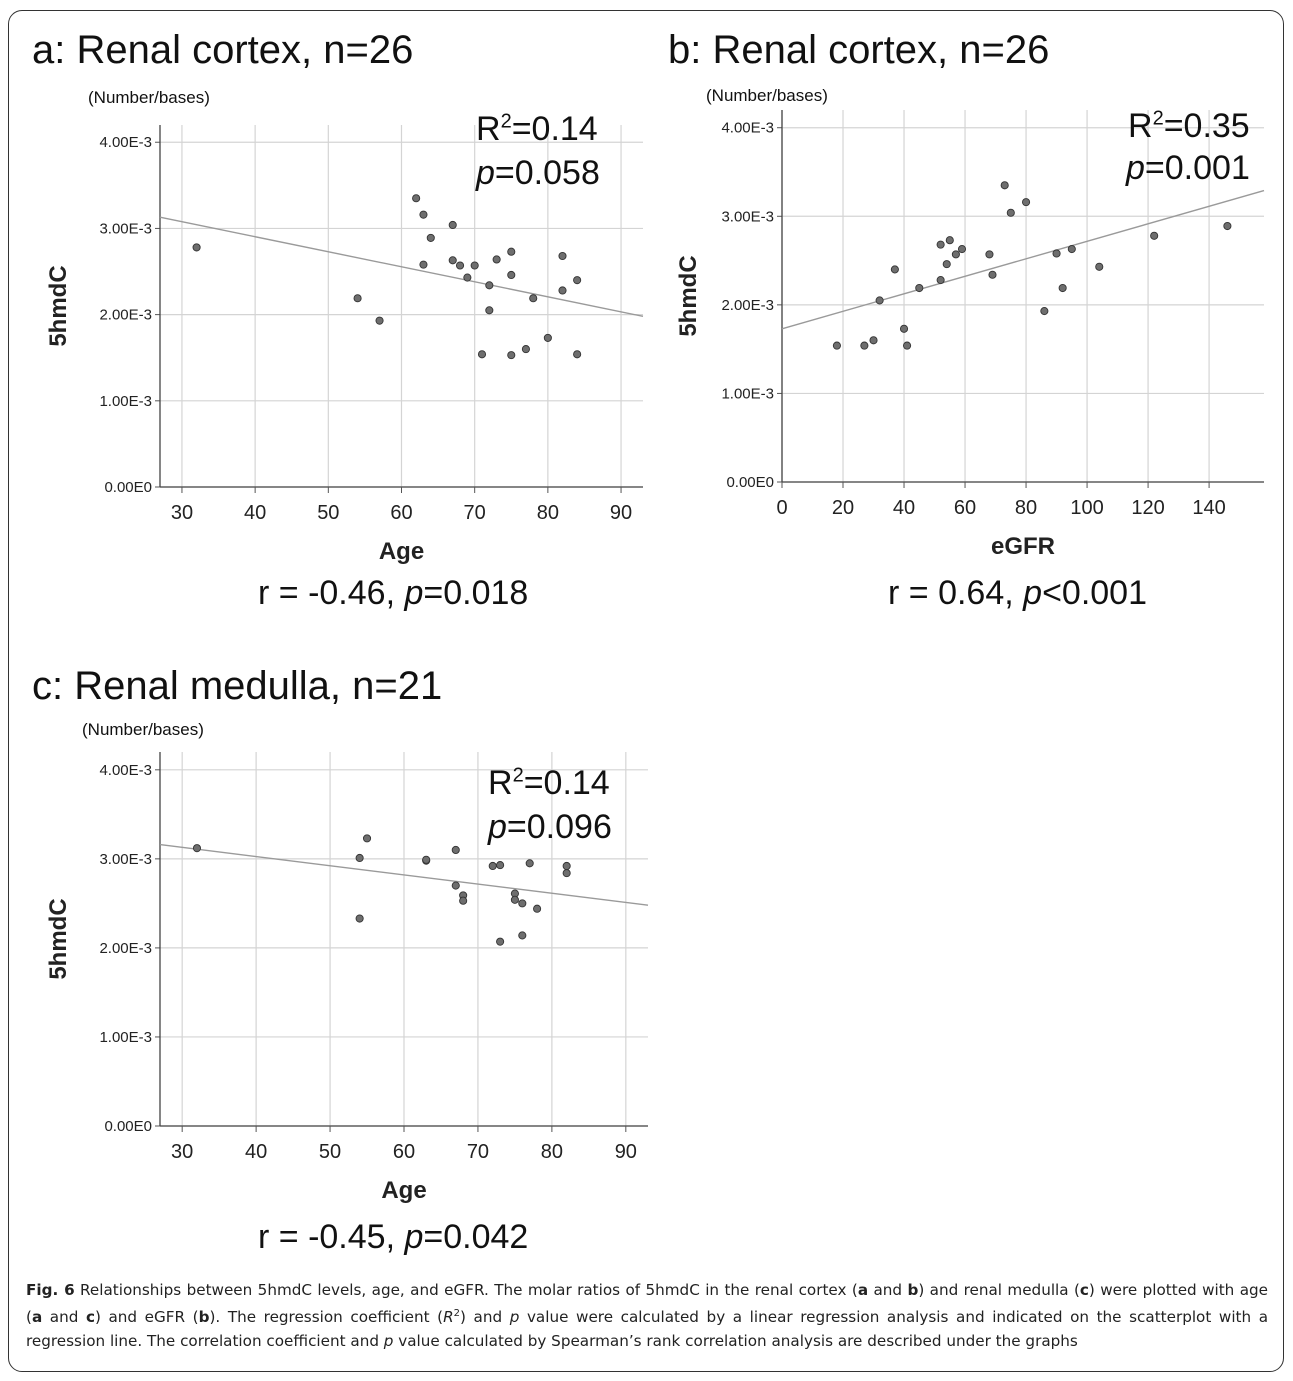  I want to click on x-tick-label: 20, so click(843, 508).